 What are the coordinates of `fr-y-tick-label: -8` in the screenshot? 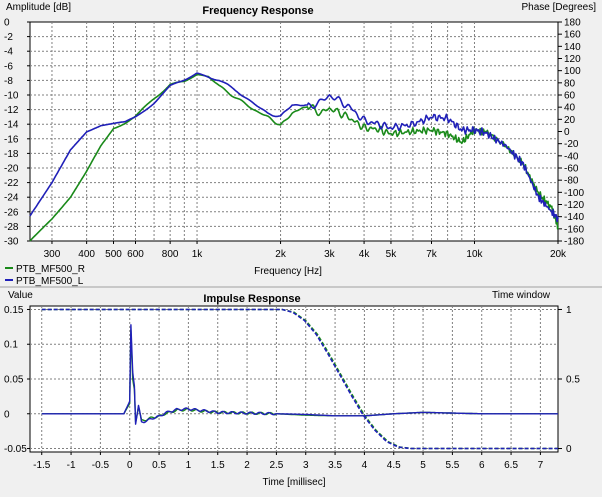 It's located at (8, 81).